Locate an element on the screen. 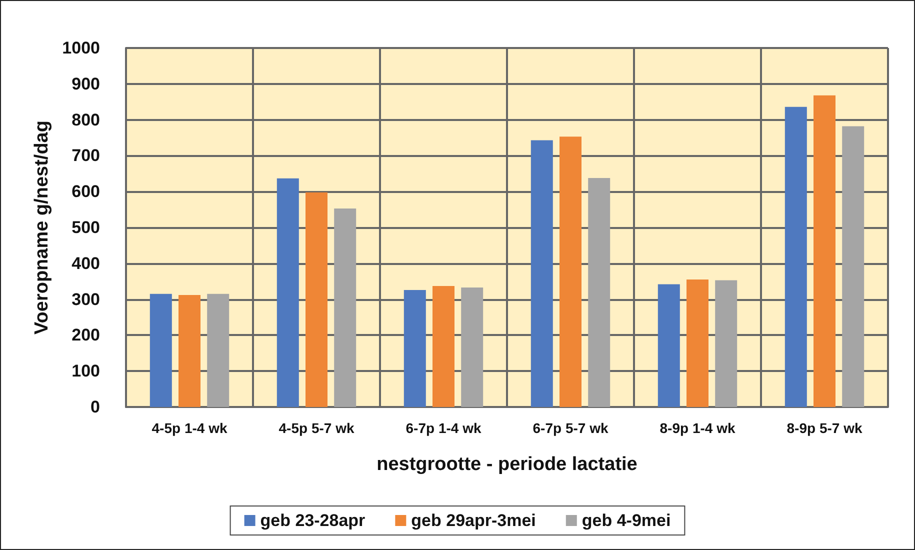 The image size is (915, 550). x-tick-label: 4-5p 1-4 wk is located at coordinates (190, 428).